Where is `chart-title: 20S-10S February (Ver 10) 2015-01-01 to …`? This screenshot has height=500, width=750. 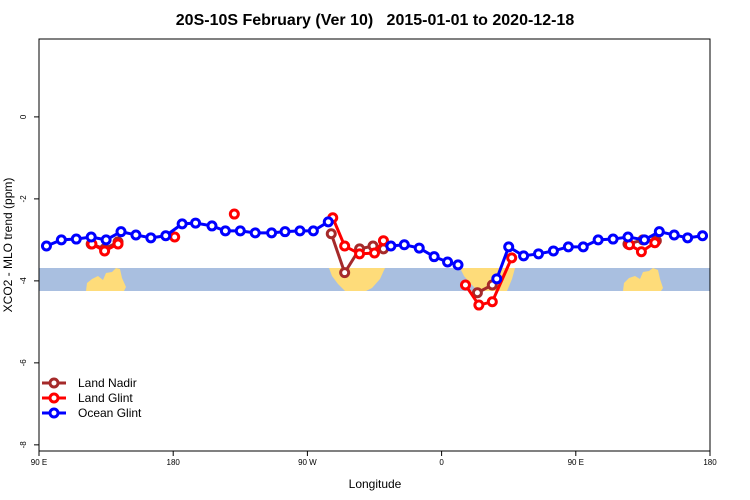 chart-title: 20S-10S February (Ver 10) 2015-01-01 to … is located at coordinates (375, 20).